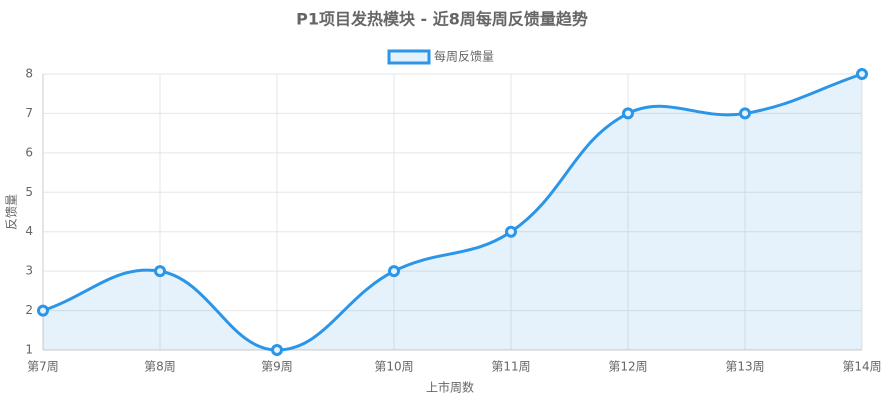  What do you see at coordinates (29, 231) in the screenshot?
I see `y-tick-label: 4` at bounding box center [29, 231].